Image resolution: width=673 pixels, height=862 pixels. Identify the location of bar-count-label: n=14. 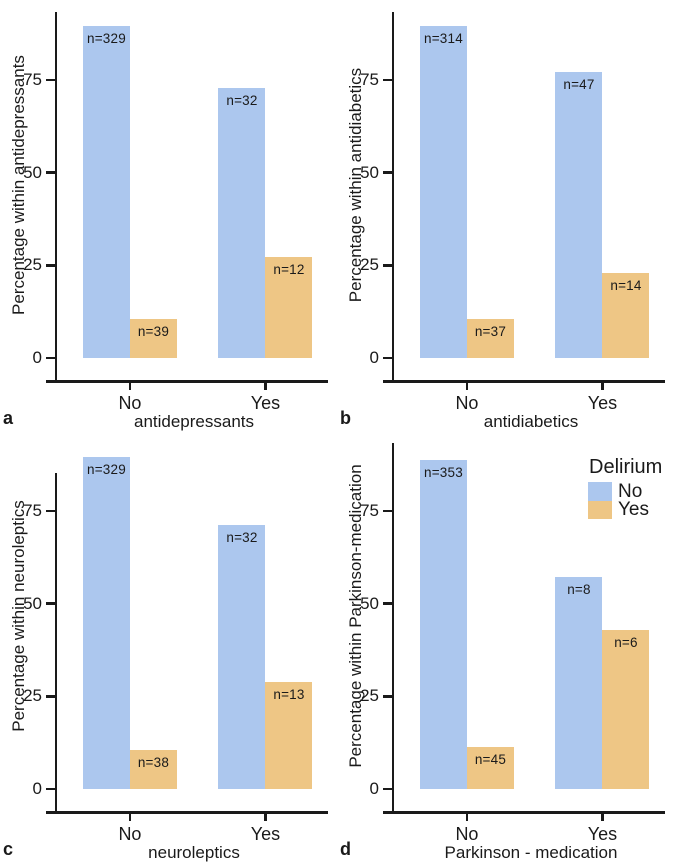
(626, 285).